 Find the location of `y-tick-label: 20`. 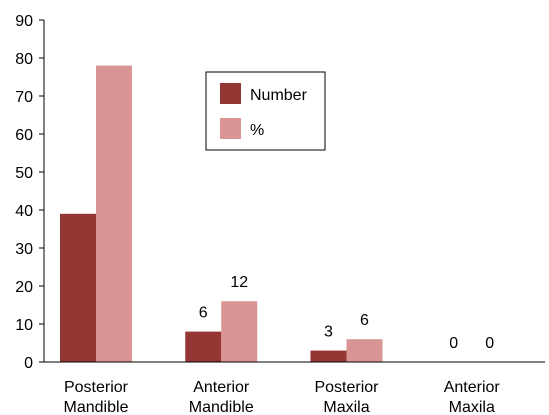

y-tick-label: 20 is located at coordinates (24, 287).